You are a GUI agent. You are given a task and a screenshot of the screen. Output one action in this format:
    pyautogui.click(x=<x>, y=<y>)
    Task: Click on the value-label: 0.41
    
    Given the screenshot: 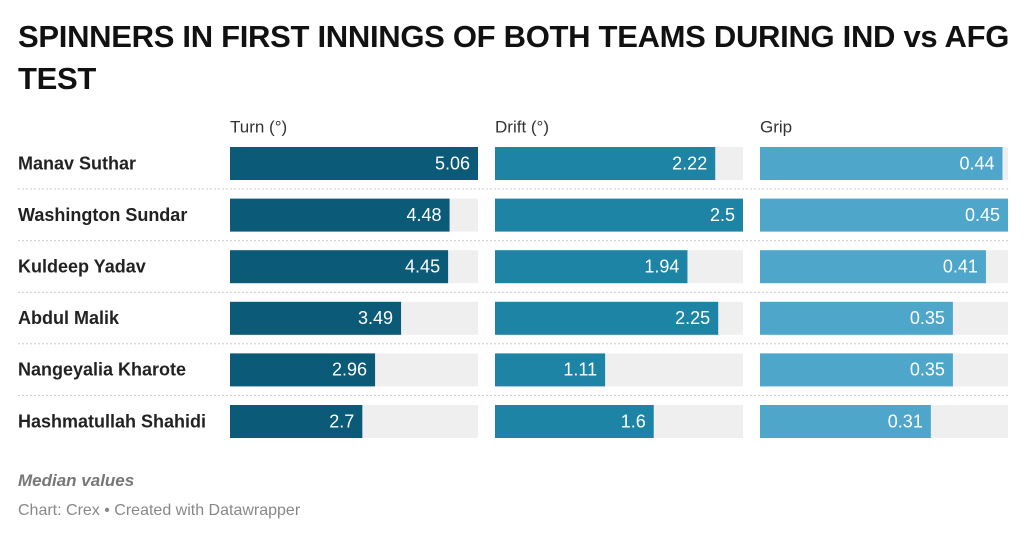 What is the action you would take?
    pyautogui.click(x=960, y=266)
    